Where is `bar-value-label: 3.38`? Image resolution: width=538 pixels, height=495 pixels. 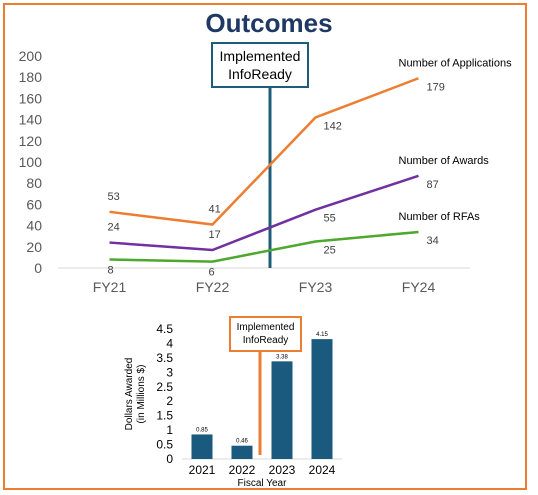
bar-value-label: 3.38 is located at coordinates (282, 357).